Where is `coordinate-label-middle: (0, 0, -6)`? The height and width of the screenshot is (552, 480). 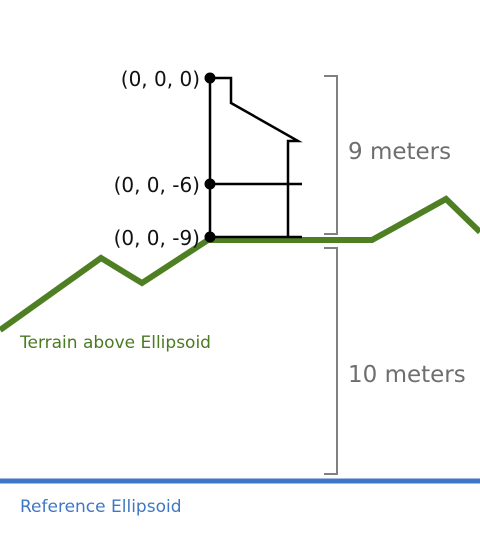
coordinate-label-middle: (0, 0, -6) is located at coordinates (157, 185).